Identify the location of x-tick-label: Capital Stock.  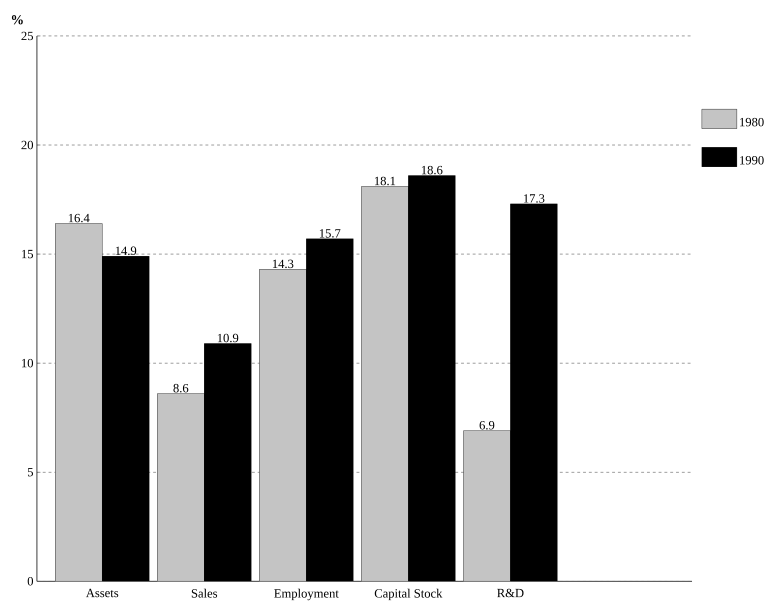
(408, 594).